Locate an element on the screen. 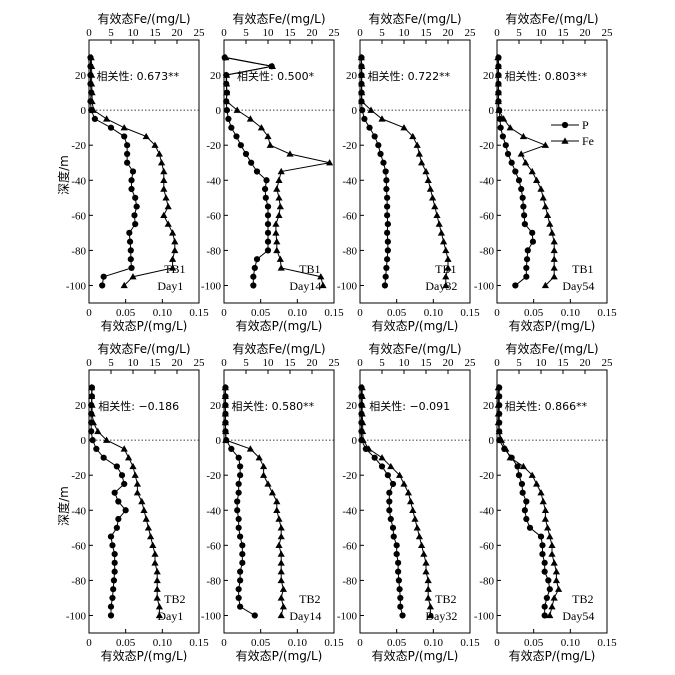  day-label: Day54 is located at coordinates (578, 616).